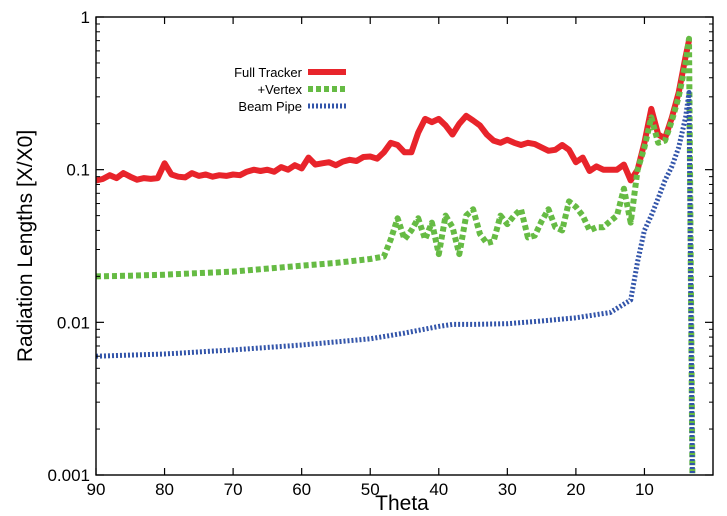 This screenshot has height=516, width=727. Describe the element at coordinates (85, 17) in the screenshot. I see `y-tick-label: 1` at that location.